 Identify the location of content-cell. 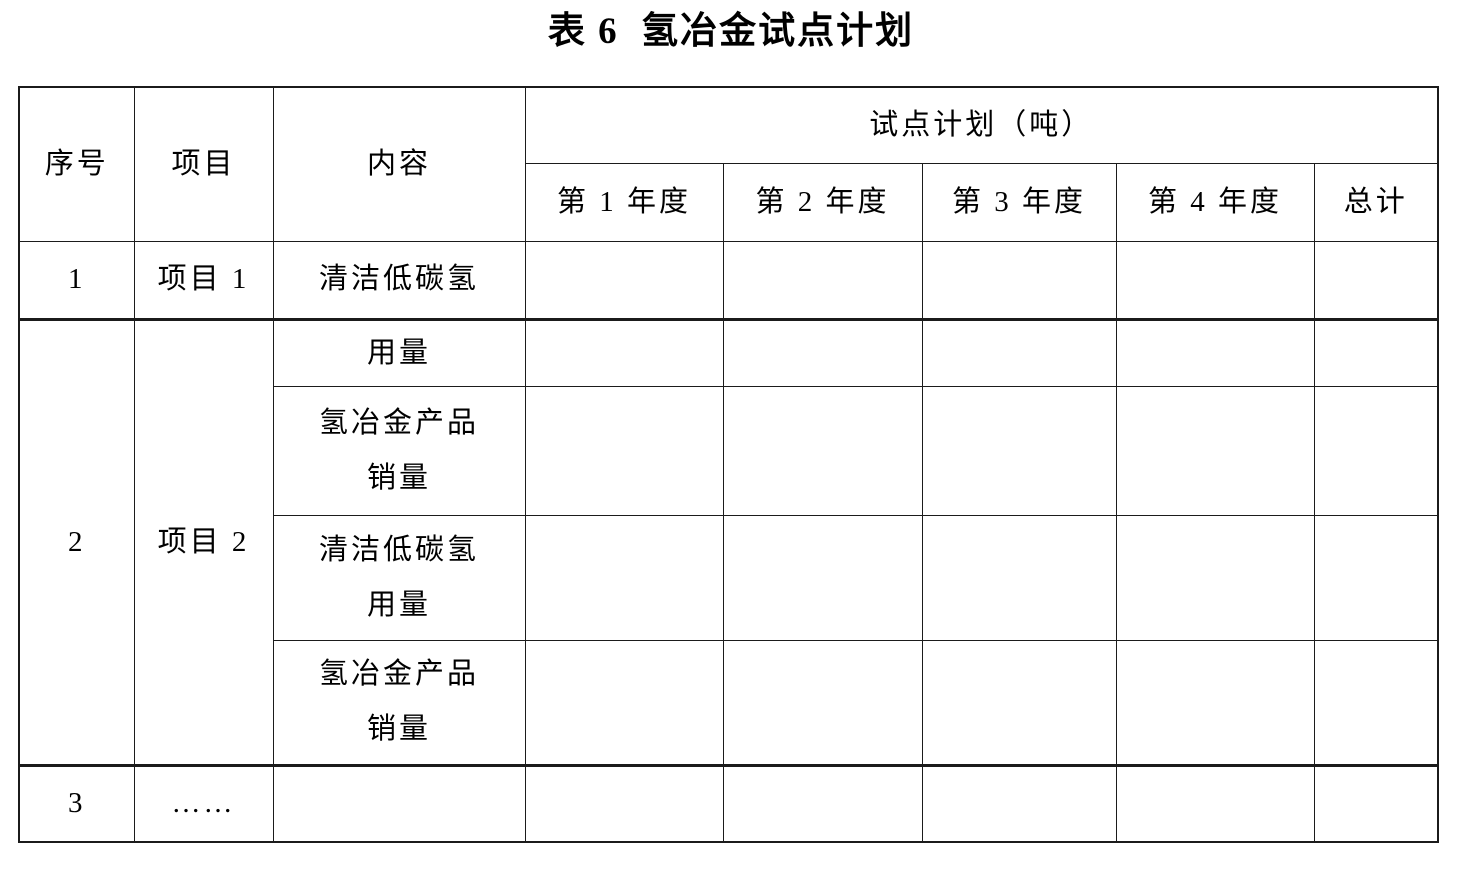
(399, 803).